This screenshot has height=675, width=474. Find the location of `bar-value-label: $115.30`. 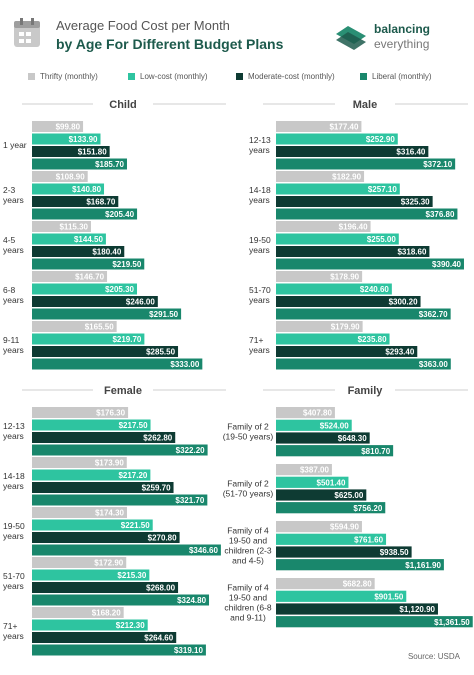

bar-value-label: $115.30 is located at coordinates (73, 227).